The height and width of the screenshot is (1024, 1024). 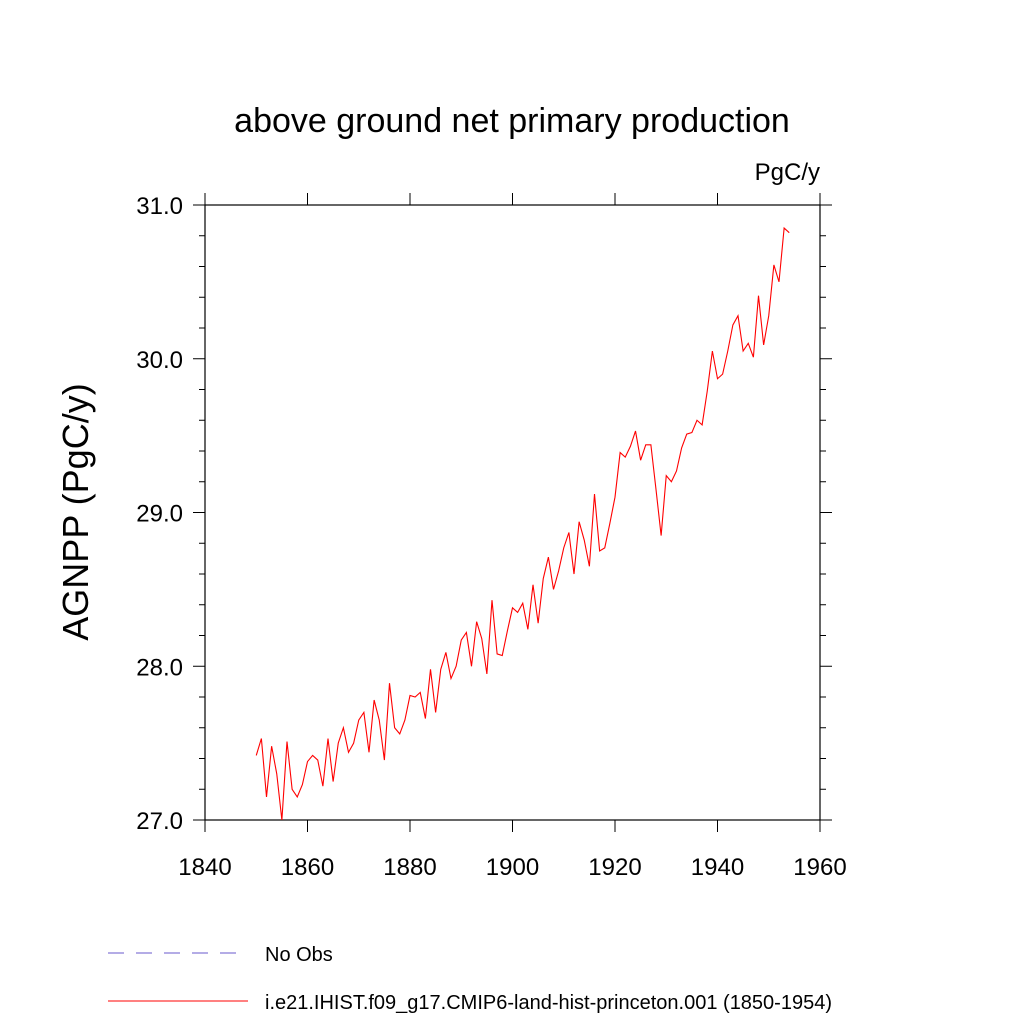 What do you see at coordinates (204, 867) in the screenshot?
I see `x-tick-label: 1840` at bounding box center [204, 867].